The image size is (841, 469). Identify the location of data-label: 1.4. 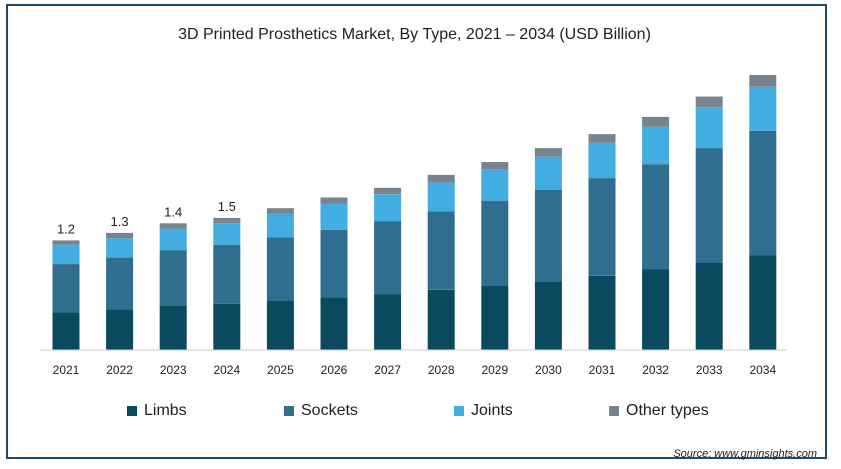
(173, 211).